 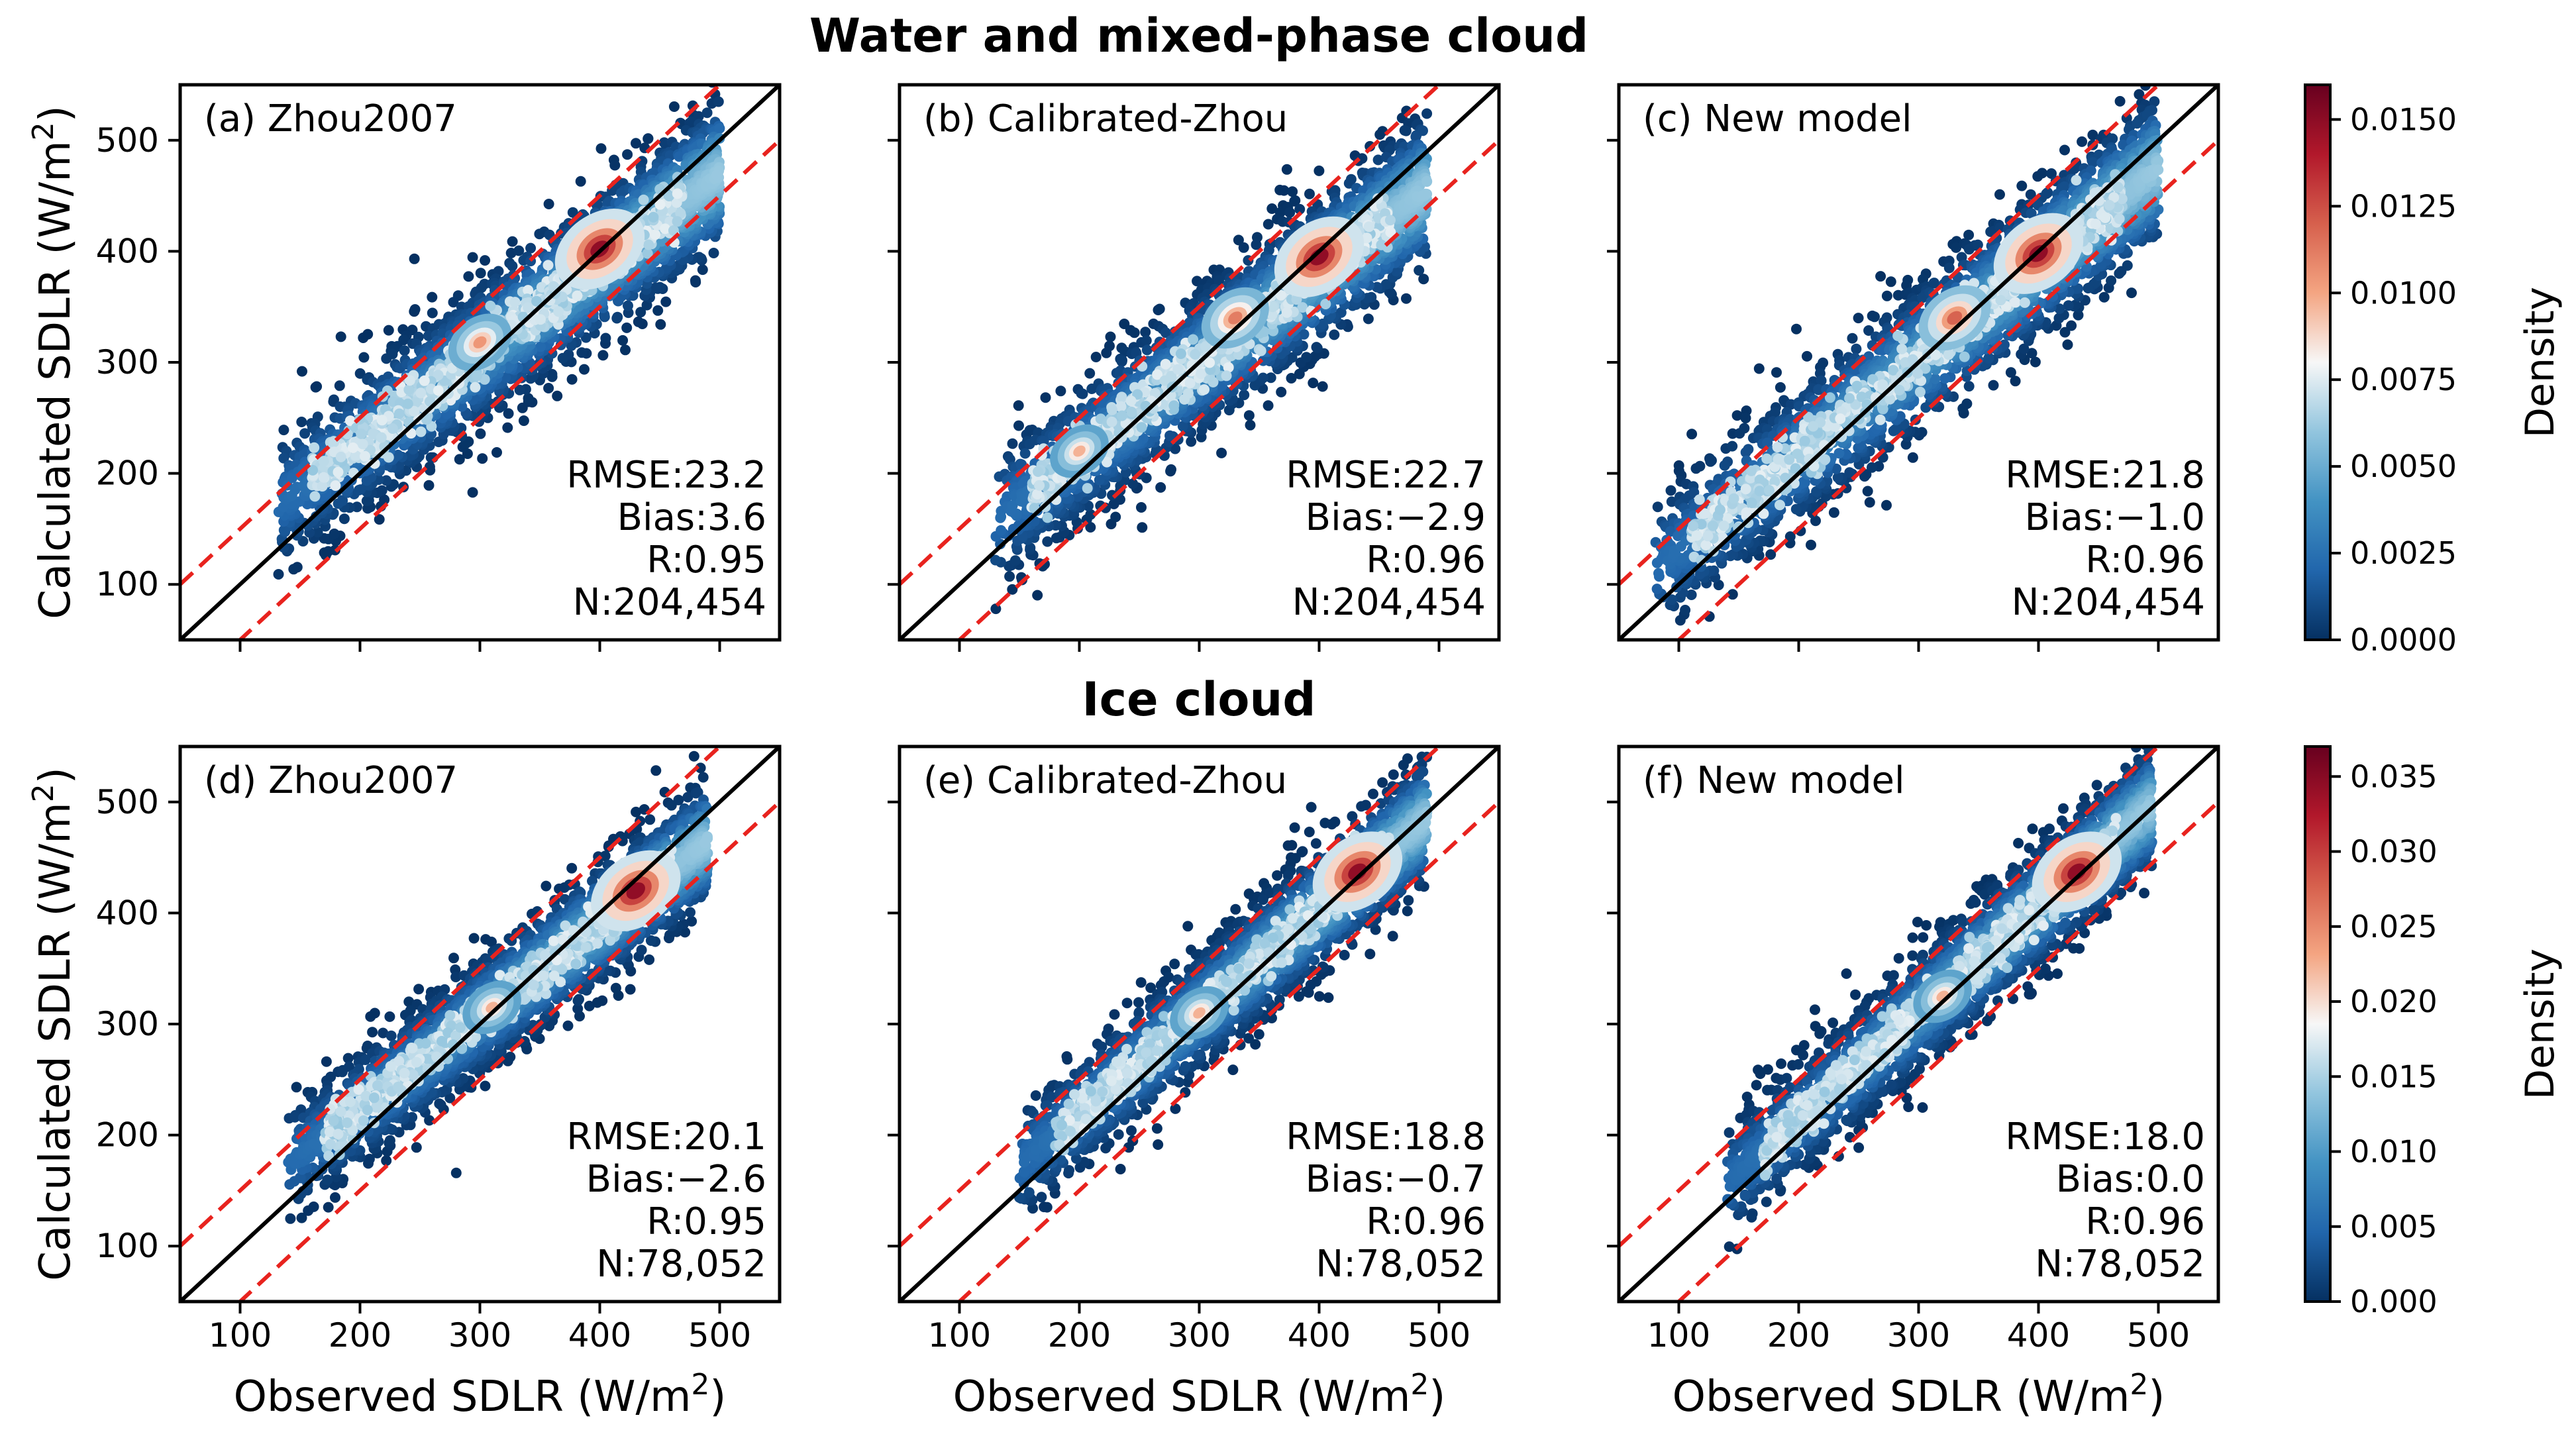 What do you see at coordinates (2130, 1179) in the screenshot?
I see `stat-line: Bias:0.0` at bounding box center [2130, 1179].